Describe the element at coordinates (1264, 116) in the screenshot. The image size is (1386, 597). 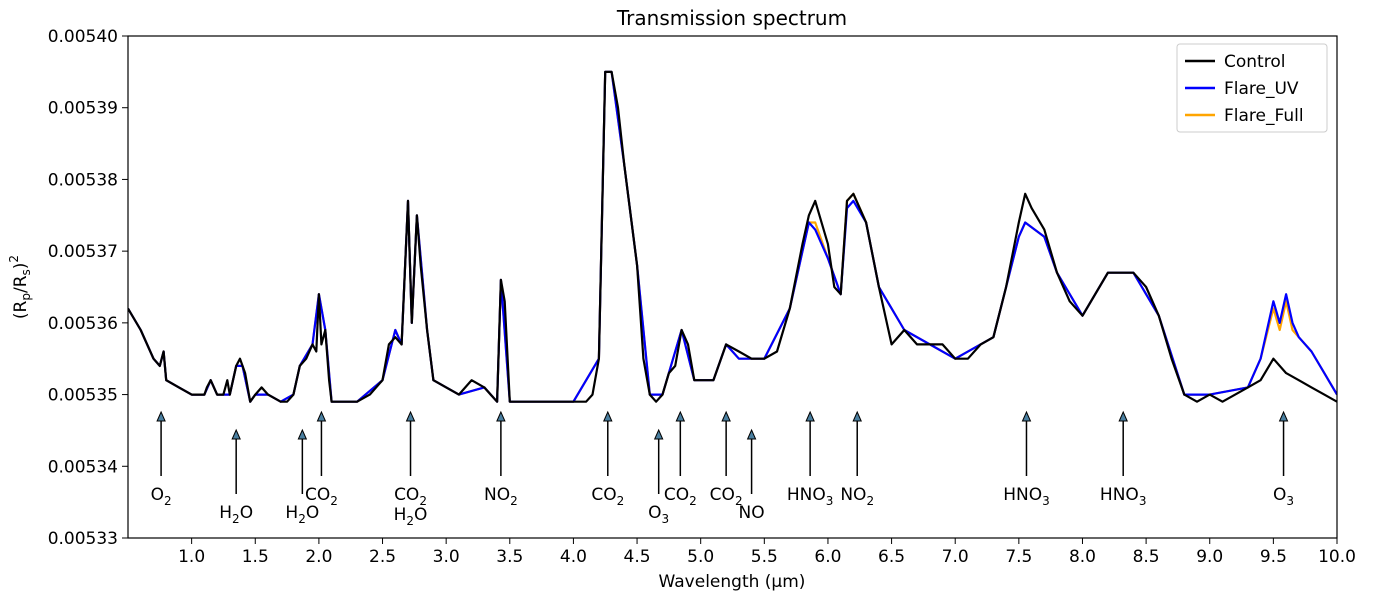
I see `legend-label: Flare_Full` at that location.